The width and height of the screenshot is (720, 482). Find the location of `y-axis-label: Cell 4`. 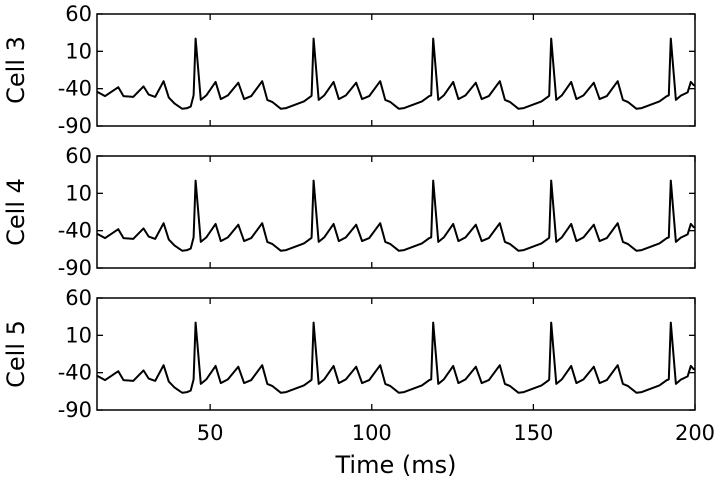

y-axis-label: Cell 4 is located at coordinates (16, 212).